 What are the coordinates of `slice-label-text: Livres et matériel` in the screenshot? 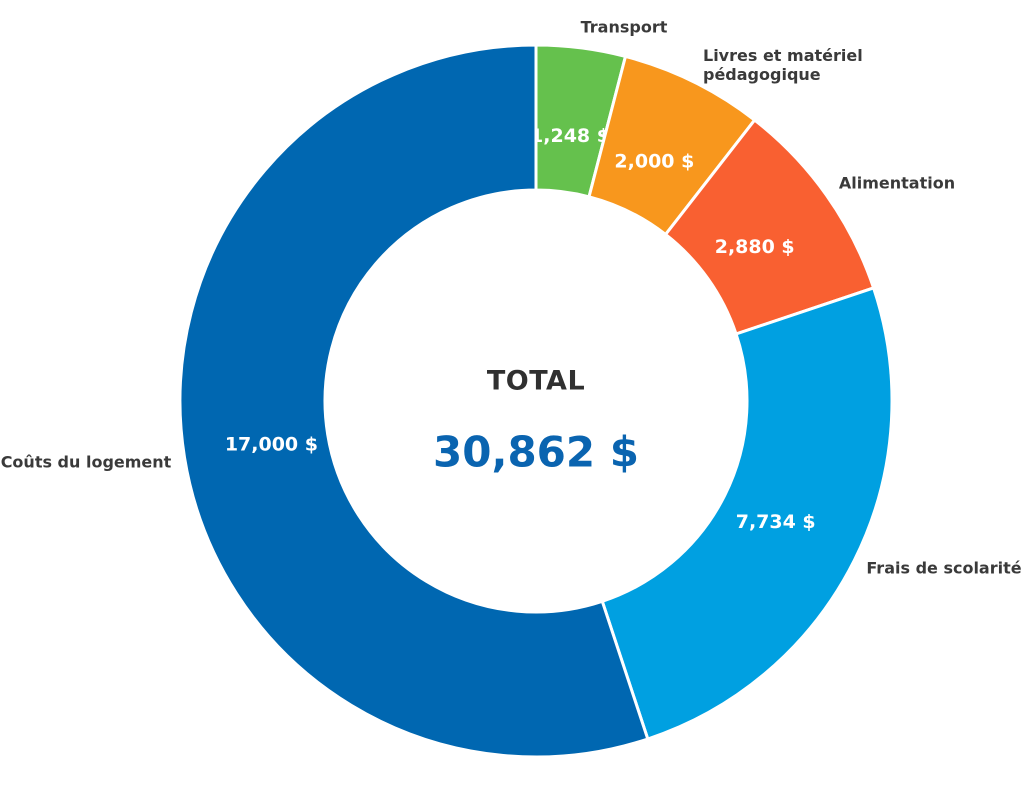 It's located at (783, 55).